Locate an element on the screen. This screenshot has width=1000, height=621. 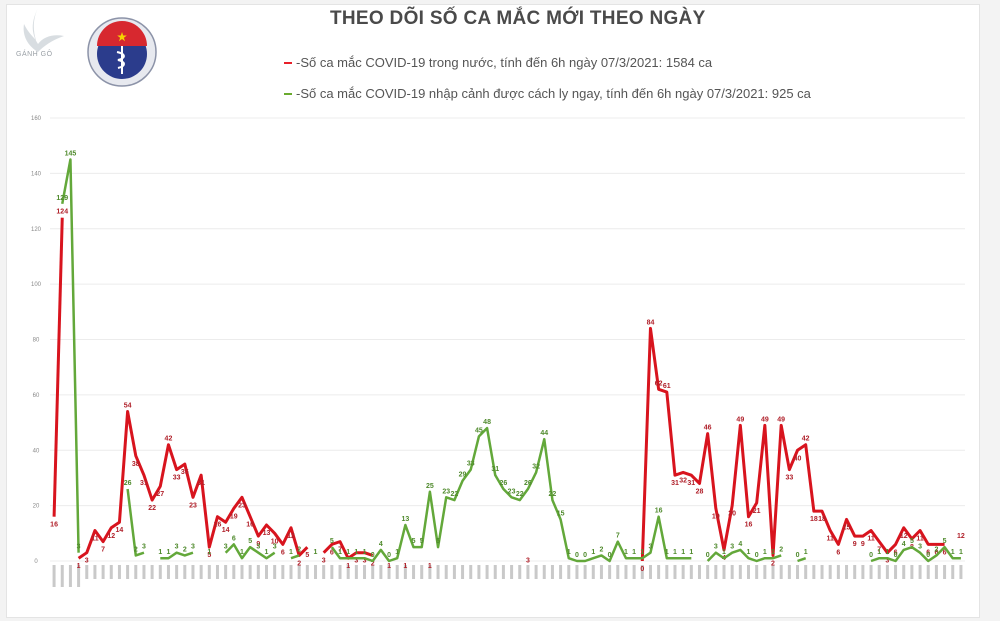
domestic-data-label: 61 is located at coordinates (667, 386).